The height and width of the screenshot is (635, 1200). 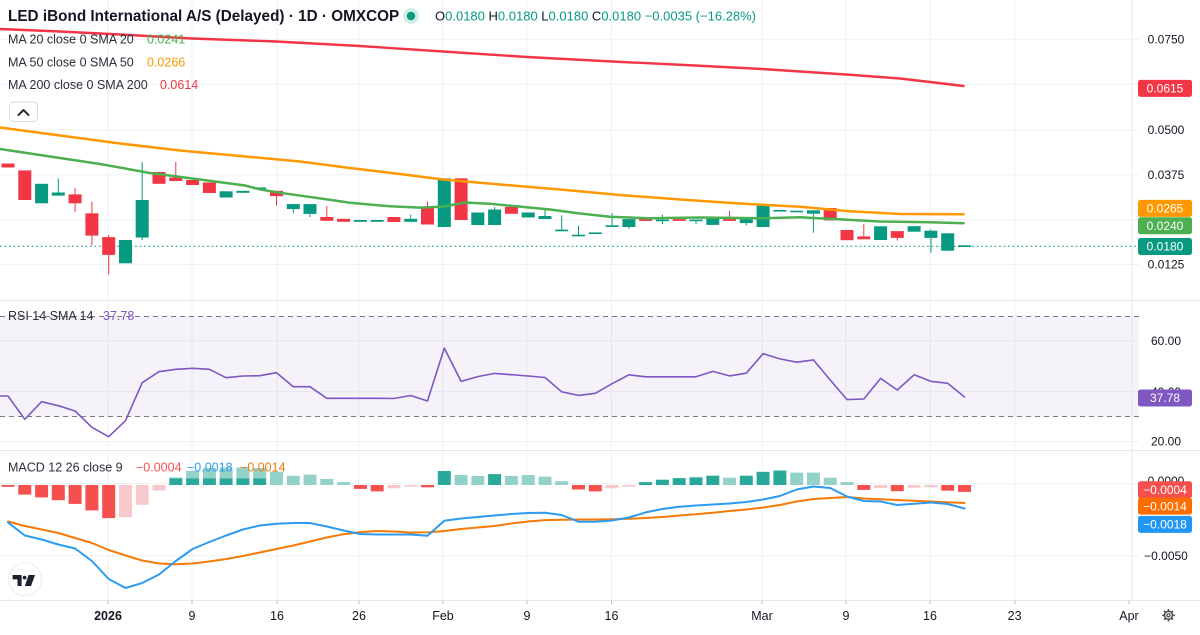 I want to click on svg-text: 0.0125, so click(x=1166, y=265).